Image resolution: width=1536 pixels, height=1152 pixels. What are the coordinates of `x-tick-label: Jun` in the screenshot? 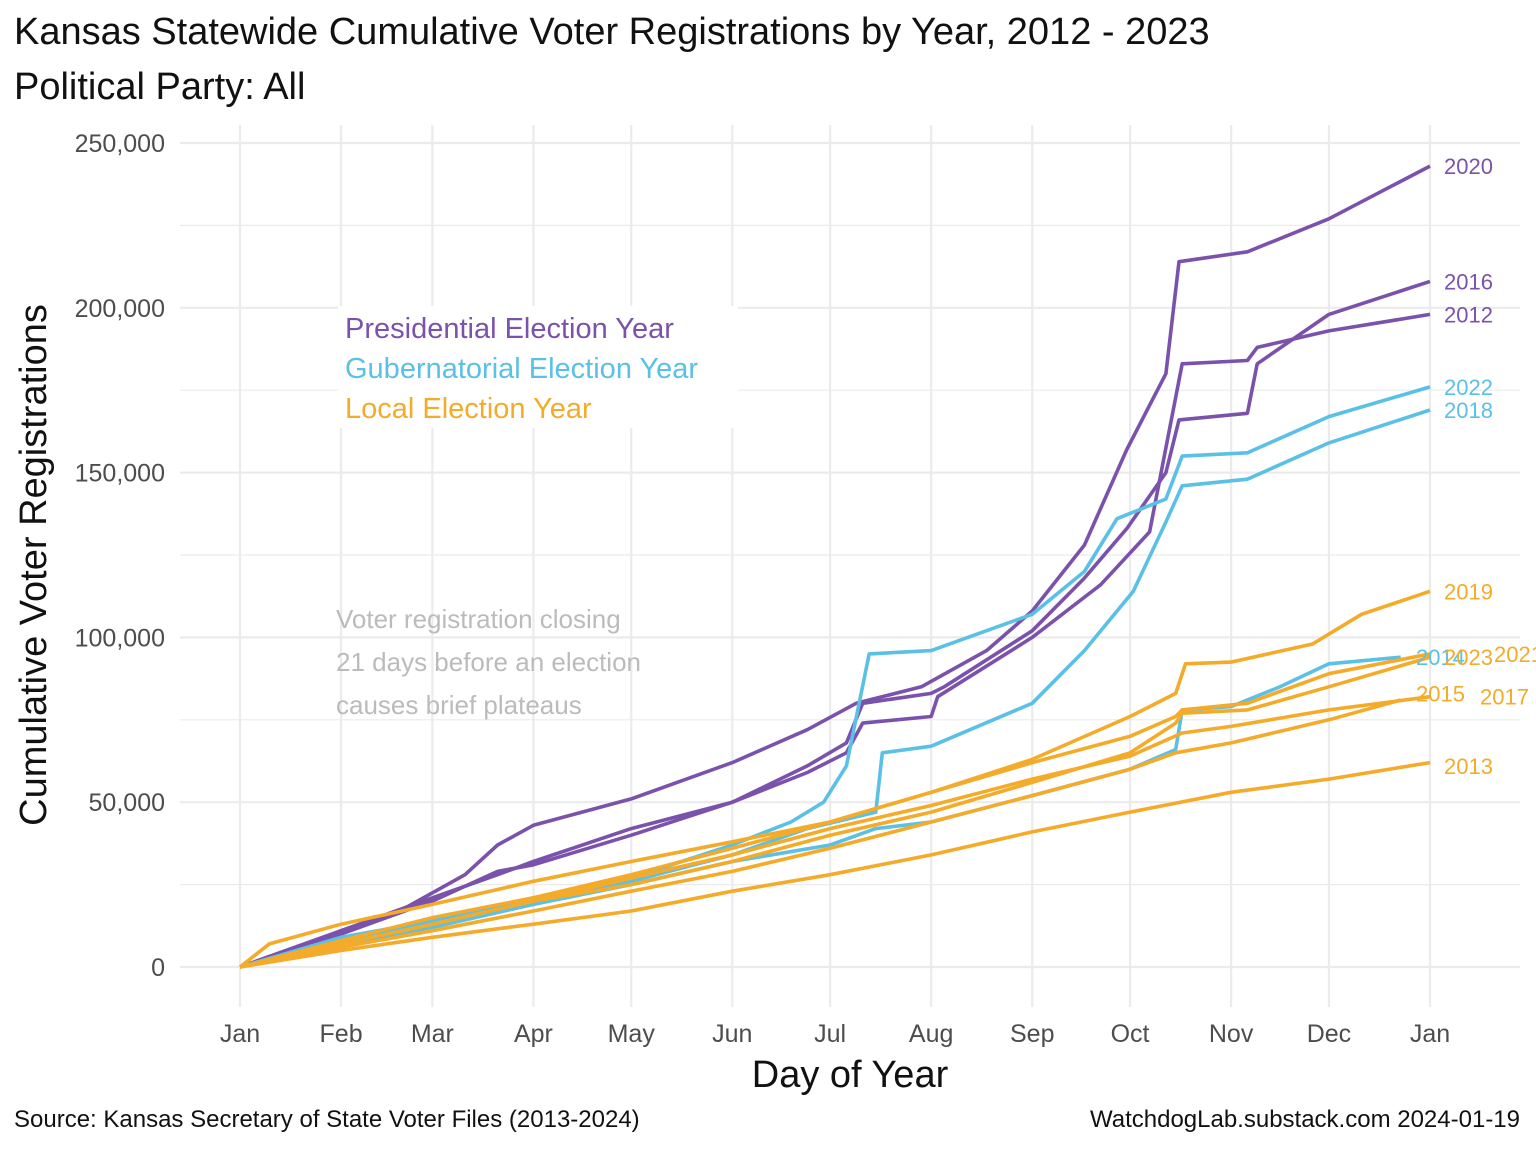 It's located at (732, 1034).